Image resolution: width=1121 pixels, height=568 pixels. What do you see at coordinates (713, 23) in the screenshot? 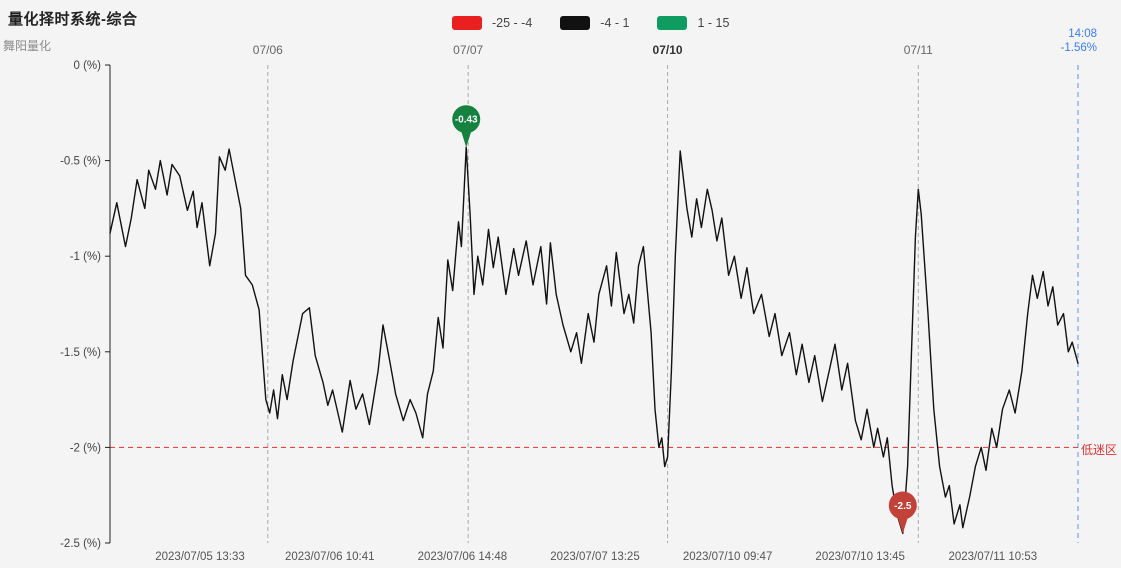
I see `legend-label: 1 - 15` at bounding box center [713, 23].